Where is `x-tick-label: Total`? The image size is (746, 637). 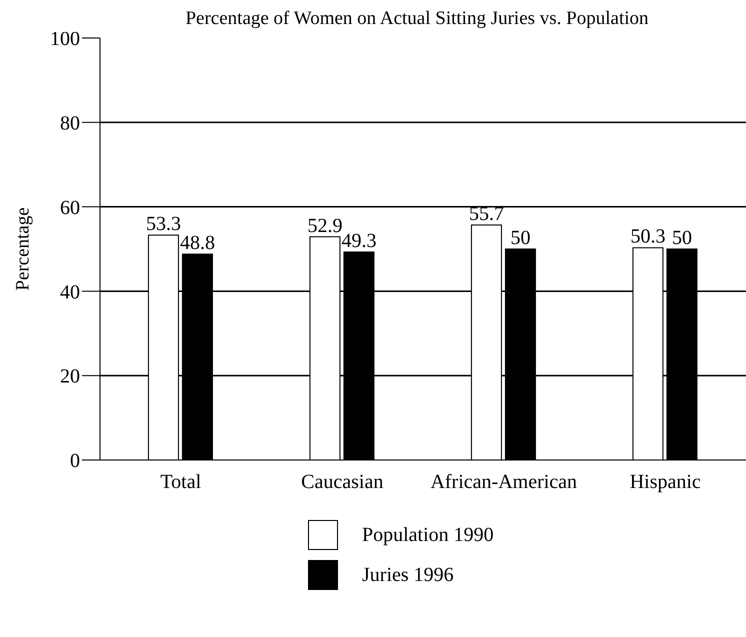
x-tick-label: Total is located at coordinates (181, 482).